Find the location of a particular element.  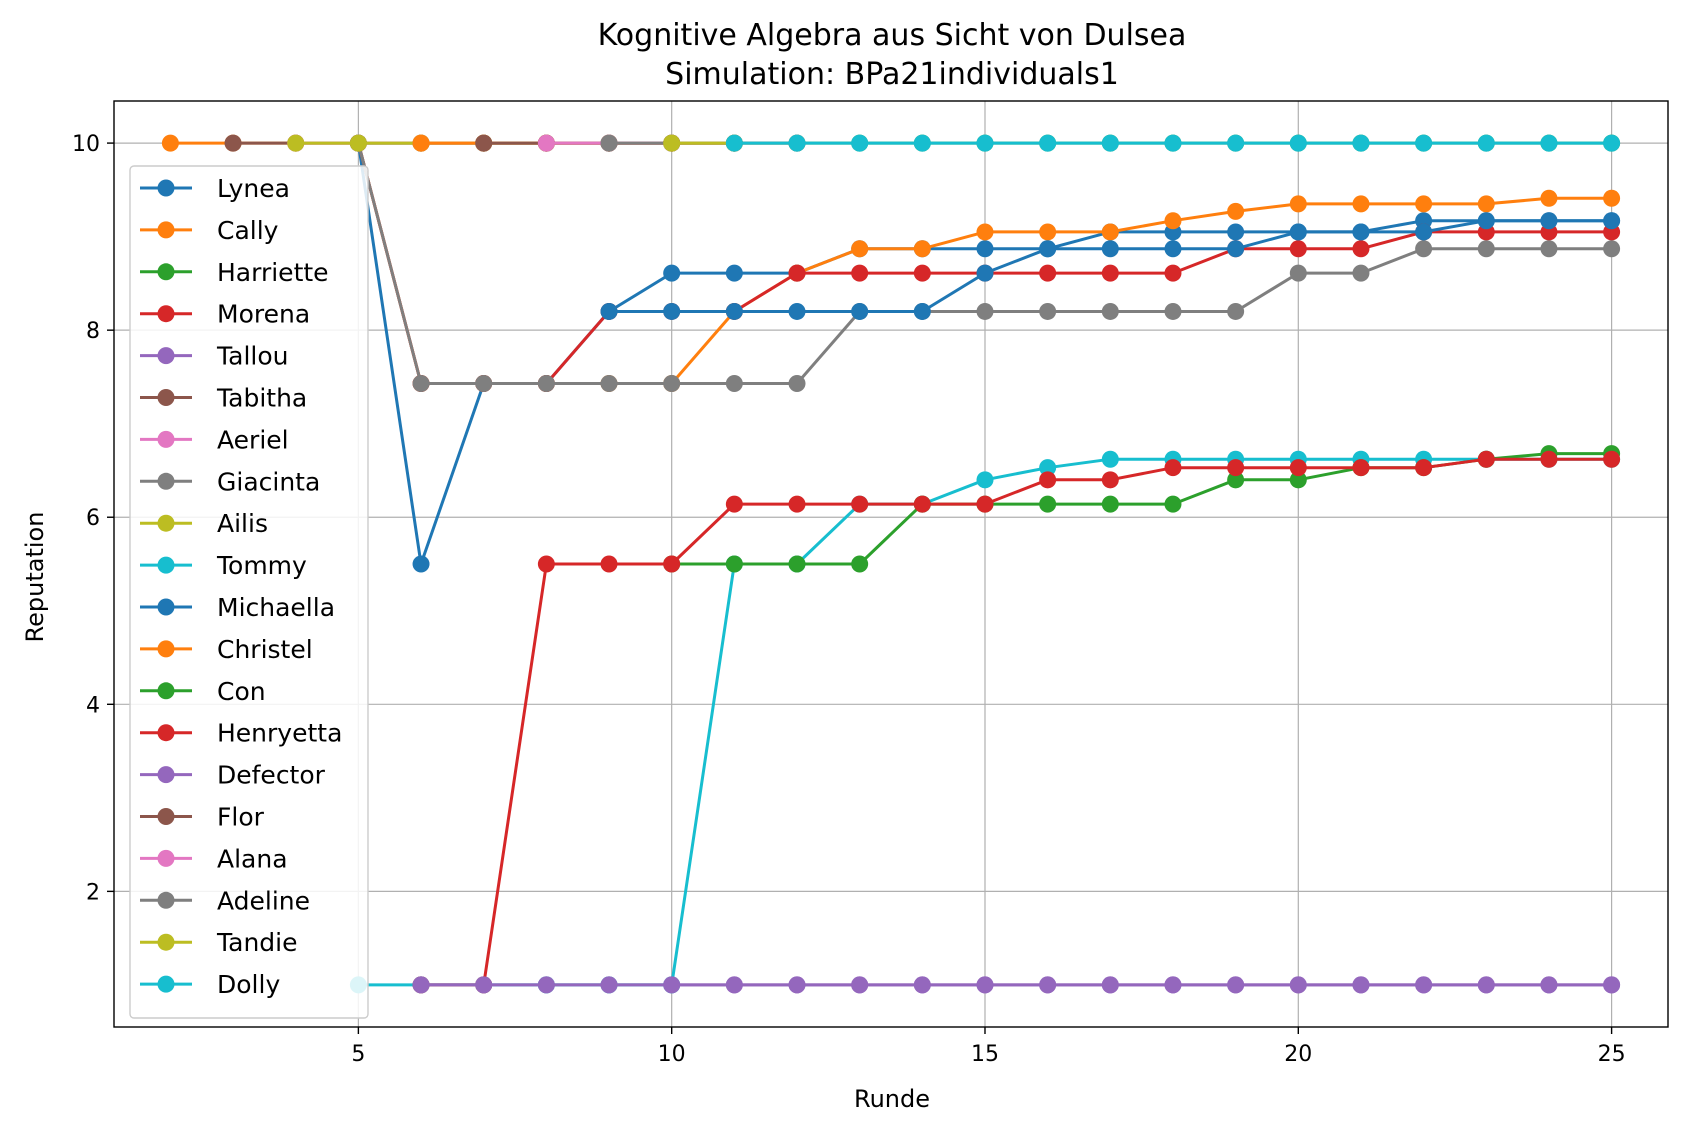

legend-item: Giacinta is located at coordinates (230, 481).